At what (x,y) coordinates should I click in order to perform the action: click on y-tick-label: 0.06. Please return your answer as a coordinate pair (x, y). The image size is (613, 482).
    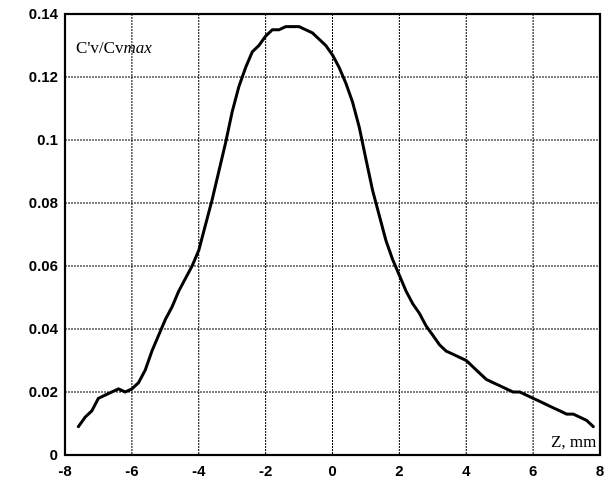
    Looking at the image, I should click on (43, 266).